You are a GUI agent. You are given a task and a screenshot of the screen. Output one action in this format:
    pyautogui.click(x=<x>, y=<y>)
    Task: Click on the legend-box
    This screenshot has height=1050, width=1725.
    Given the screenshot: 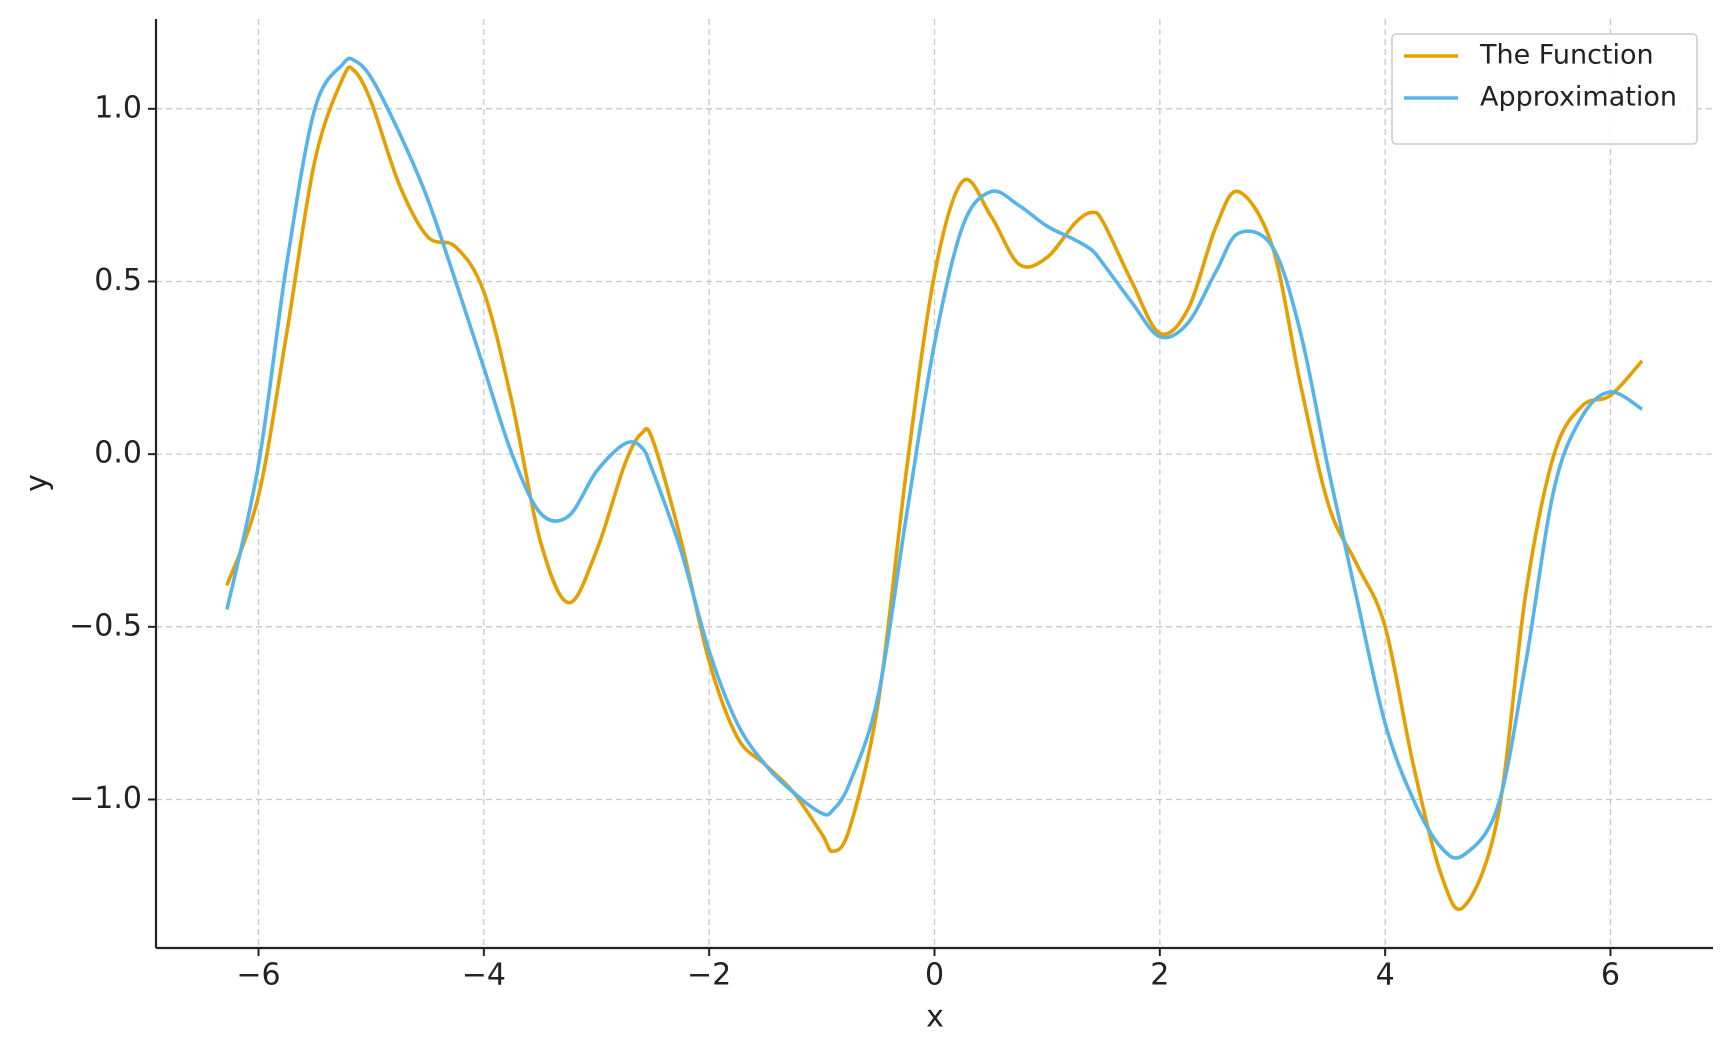 What is the action you would take?
    pyautogui.click(x=1544, y=89)
    